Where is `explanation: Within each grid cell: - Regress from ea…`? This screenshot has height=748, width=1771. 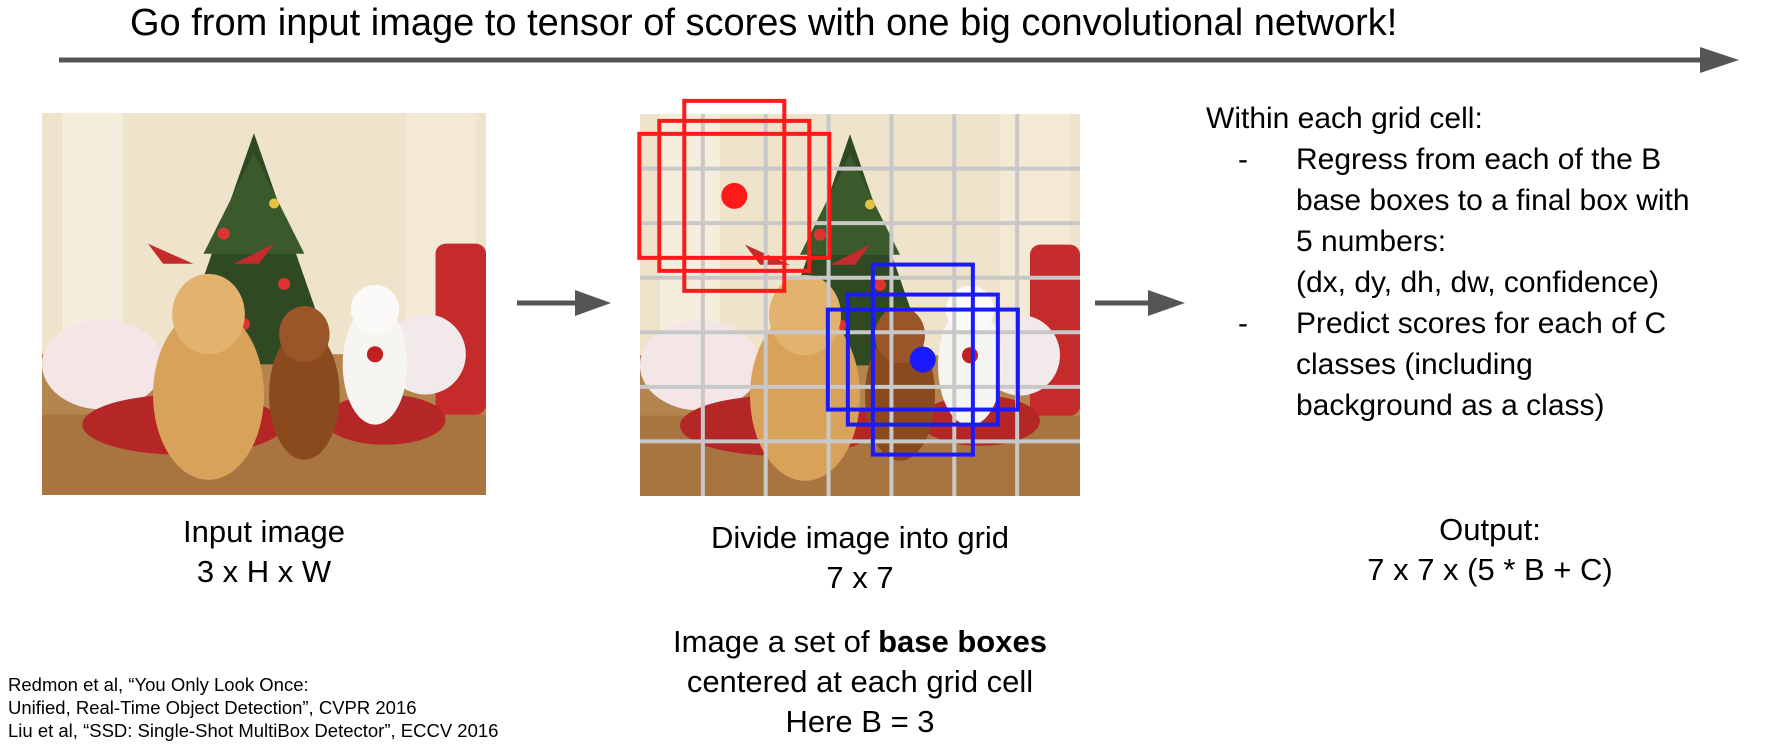 explanation: Within each grid cell: - Regress from ea… is located at coordinates (1486, 262).